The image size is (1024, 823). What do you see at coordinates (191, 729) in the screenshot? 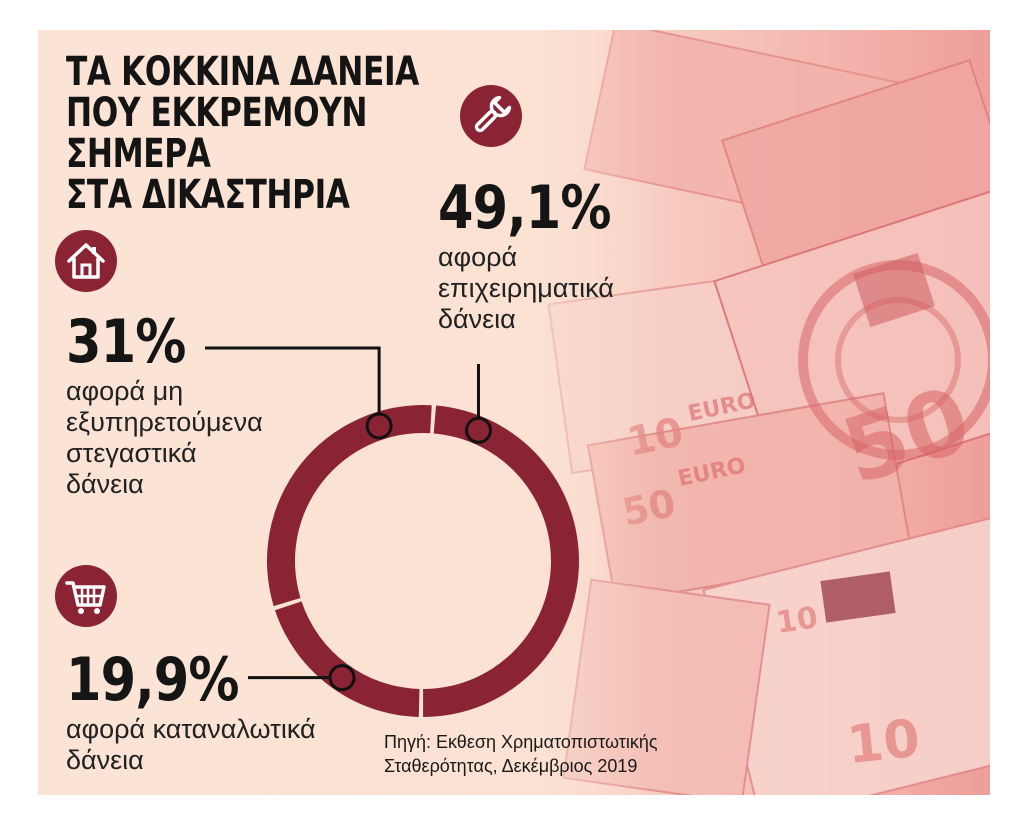
I see `description-line: αφορά καταναλωτικά` at bounding box center [191, 729].